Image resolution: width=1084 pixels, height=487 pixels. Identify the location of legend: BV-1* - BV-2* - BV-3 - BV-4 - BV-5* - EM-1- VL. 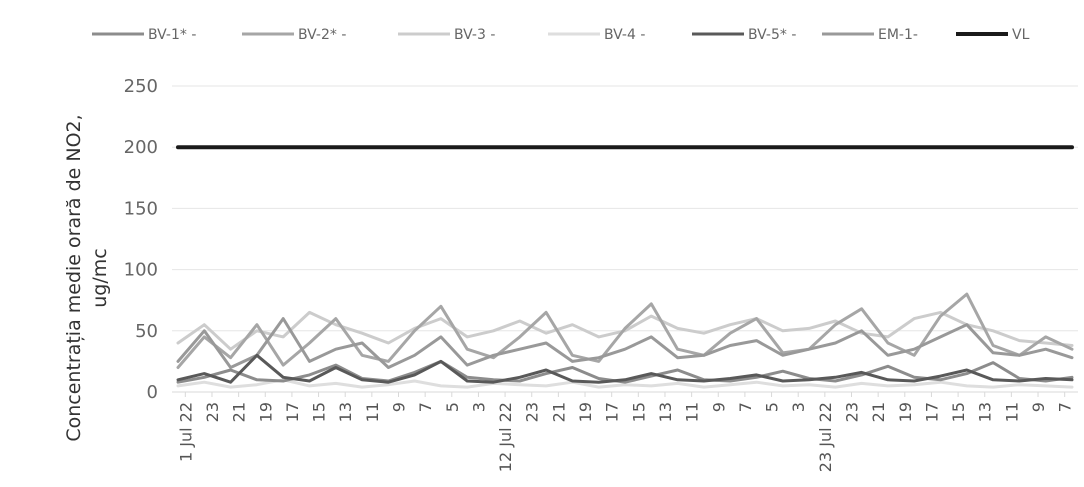
(561, 35).